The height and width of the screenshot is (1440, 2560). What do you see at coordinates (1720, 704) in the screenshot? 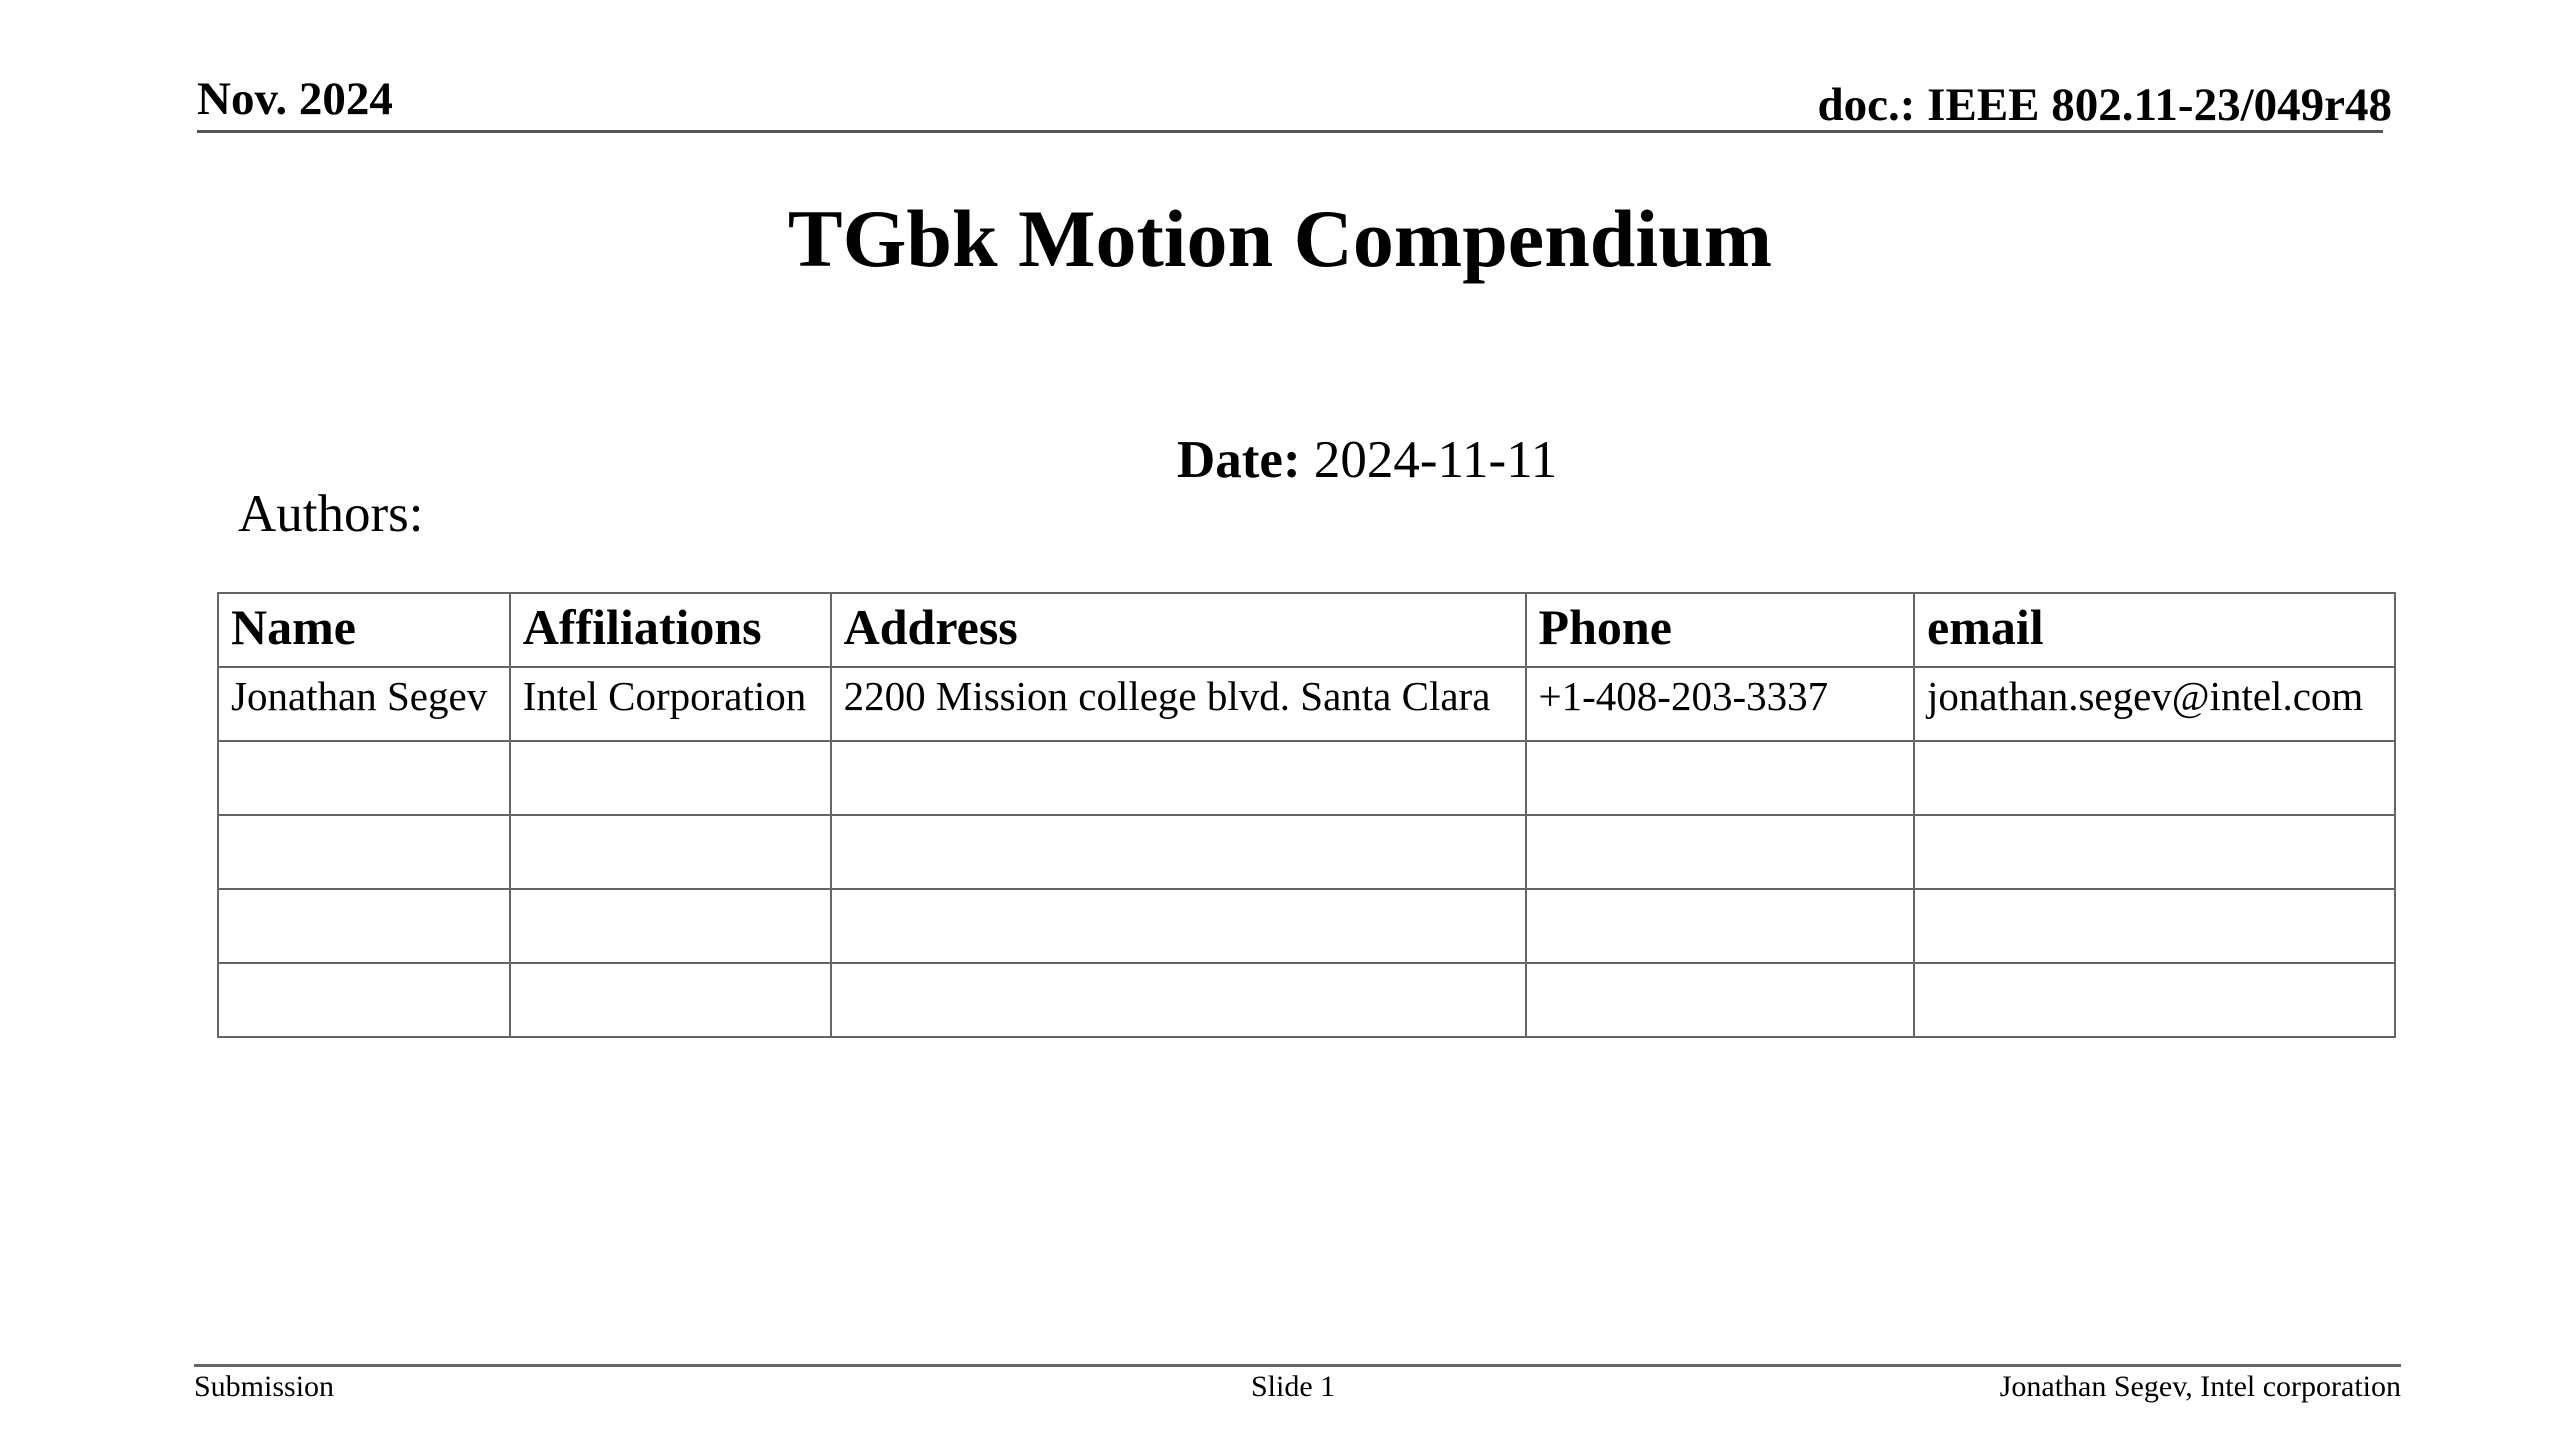
I see `cell-phone: +1-408-203-3337` at bounding box center [1720, 704].